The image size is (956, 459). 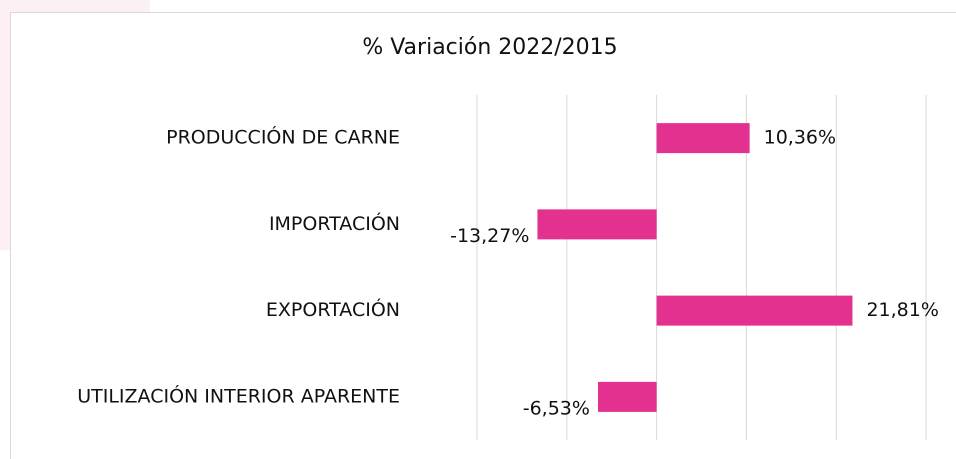 What do you see at coordinates (283, 137) in the screenshot?
I see `category-label: PRODUCCIÓN DE CARNE` at bounding box center [283, 137].